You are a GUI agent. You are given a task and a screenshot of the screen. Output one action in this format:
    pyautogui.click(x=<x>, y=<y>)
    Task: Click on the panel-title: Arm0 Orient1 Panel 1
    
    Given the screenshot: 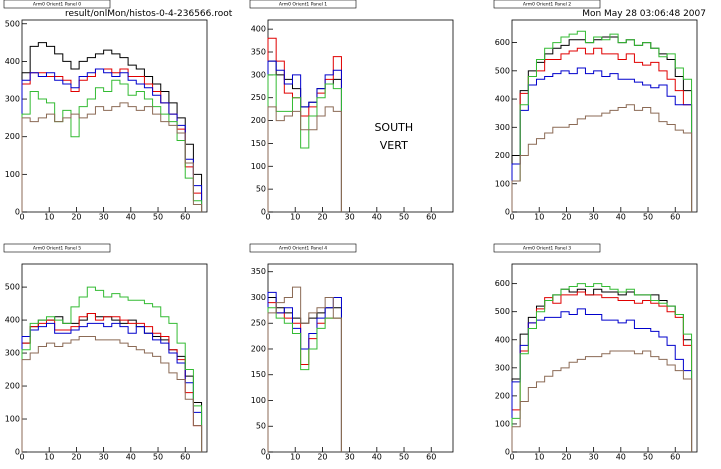 What is the action you would take?
    pyautogui.click(x=303, y=5)
    